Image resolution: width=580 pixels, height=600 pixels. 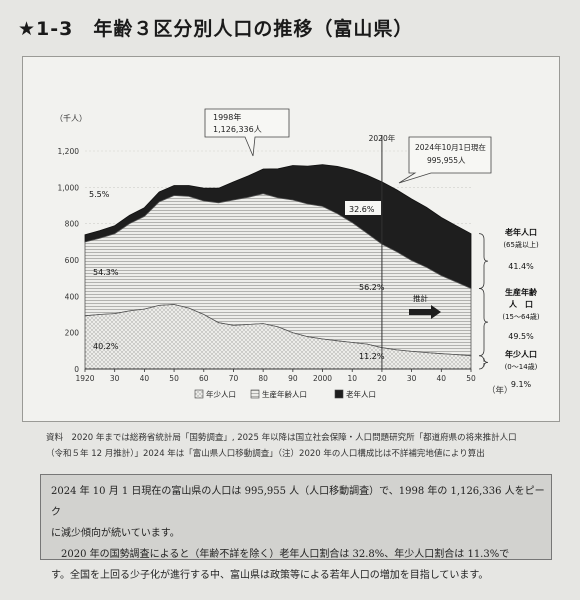 I want to click on pct-label: 32.6%, so click(x=362, y=209).